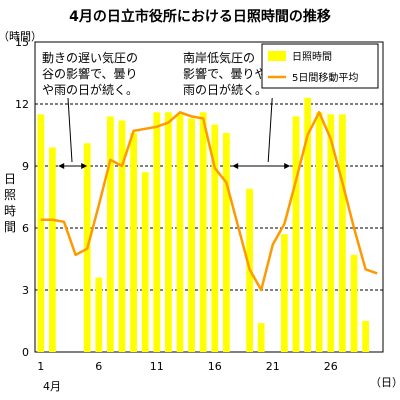  I want to click on annotation-line: 谷の影響で、曇り, so click(90, 73).